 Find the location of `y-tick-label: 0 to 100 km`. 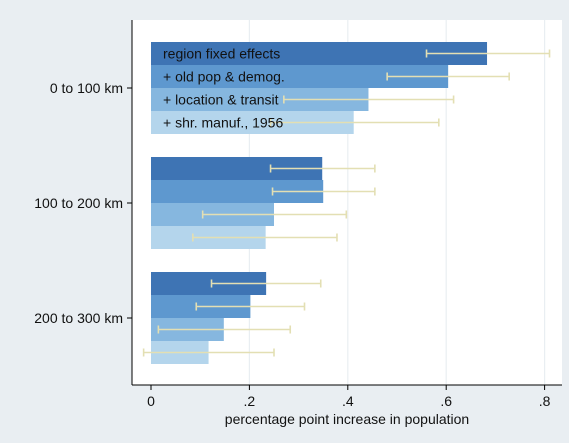

y-tick-label: 0 to 100 km is located at coordinates (86, 88).